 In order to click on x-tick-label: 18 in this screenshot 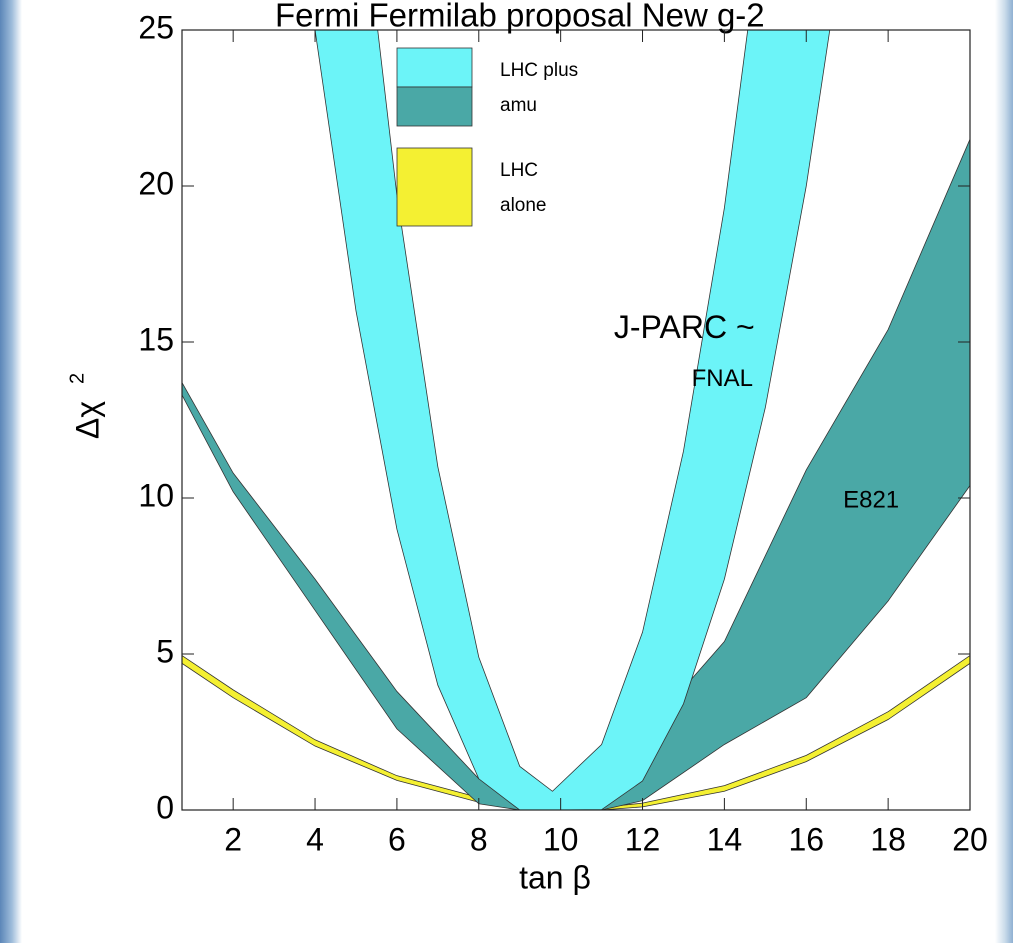, I will do `click(888, 839)`.